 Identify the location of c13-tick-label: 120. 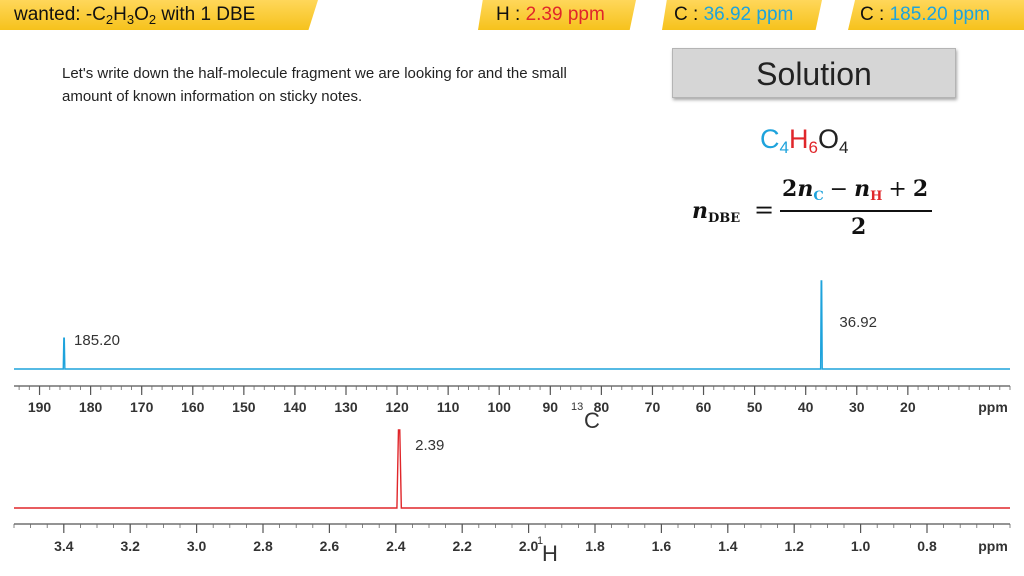
(397, 407).